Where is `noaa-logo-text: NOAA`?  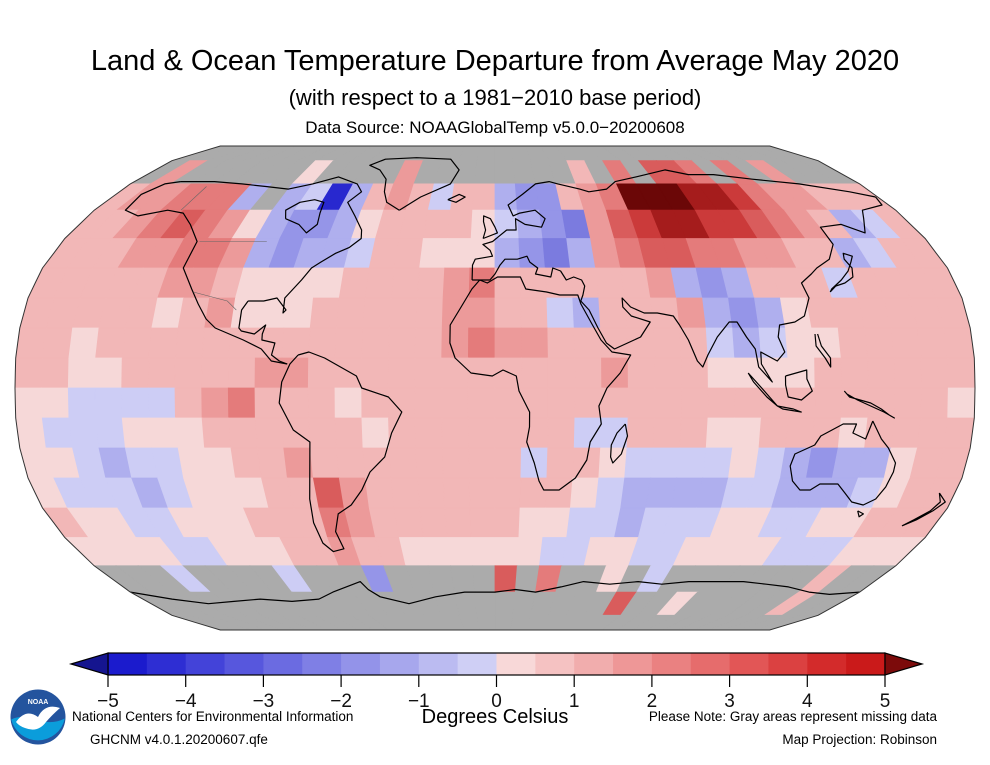
noaa-logo-text: NOAA is located at coordinates (38, 702).